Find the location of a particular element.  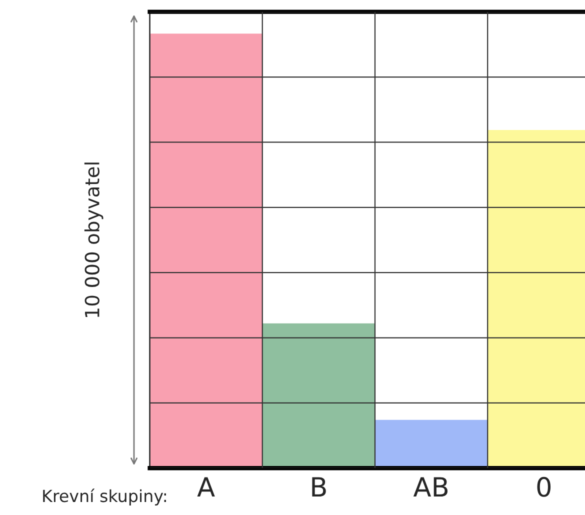

x-axis-title: Krevní skupiny: is located at coordinates (104, 497).